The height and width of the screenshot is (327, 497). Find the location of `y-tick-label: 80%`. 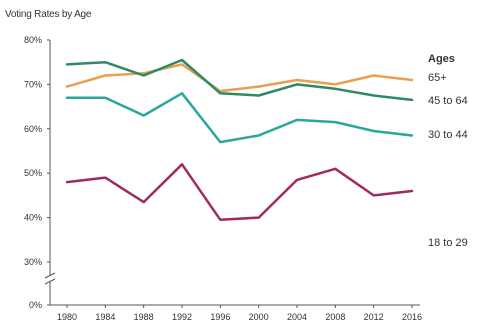

y-tick-label: 80% is located at coordinates (33, 40).